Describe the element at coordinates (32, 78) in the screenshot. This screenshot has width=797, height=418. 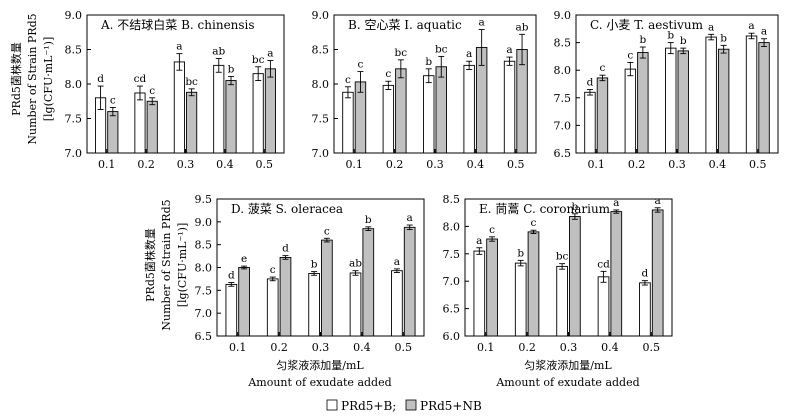
I see `top-ylabel-en: Number of Strain PRd5` at that location.